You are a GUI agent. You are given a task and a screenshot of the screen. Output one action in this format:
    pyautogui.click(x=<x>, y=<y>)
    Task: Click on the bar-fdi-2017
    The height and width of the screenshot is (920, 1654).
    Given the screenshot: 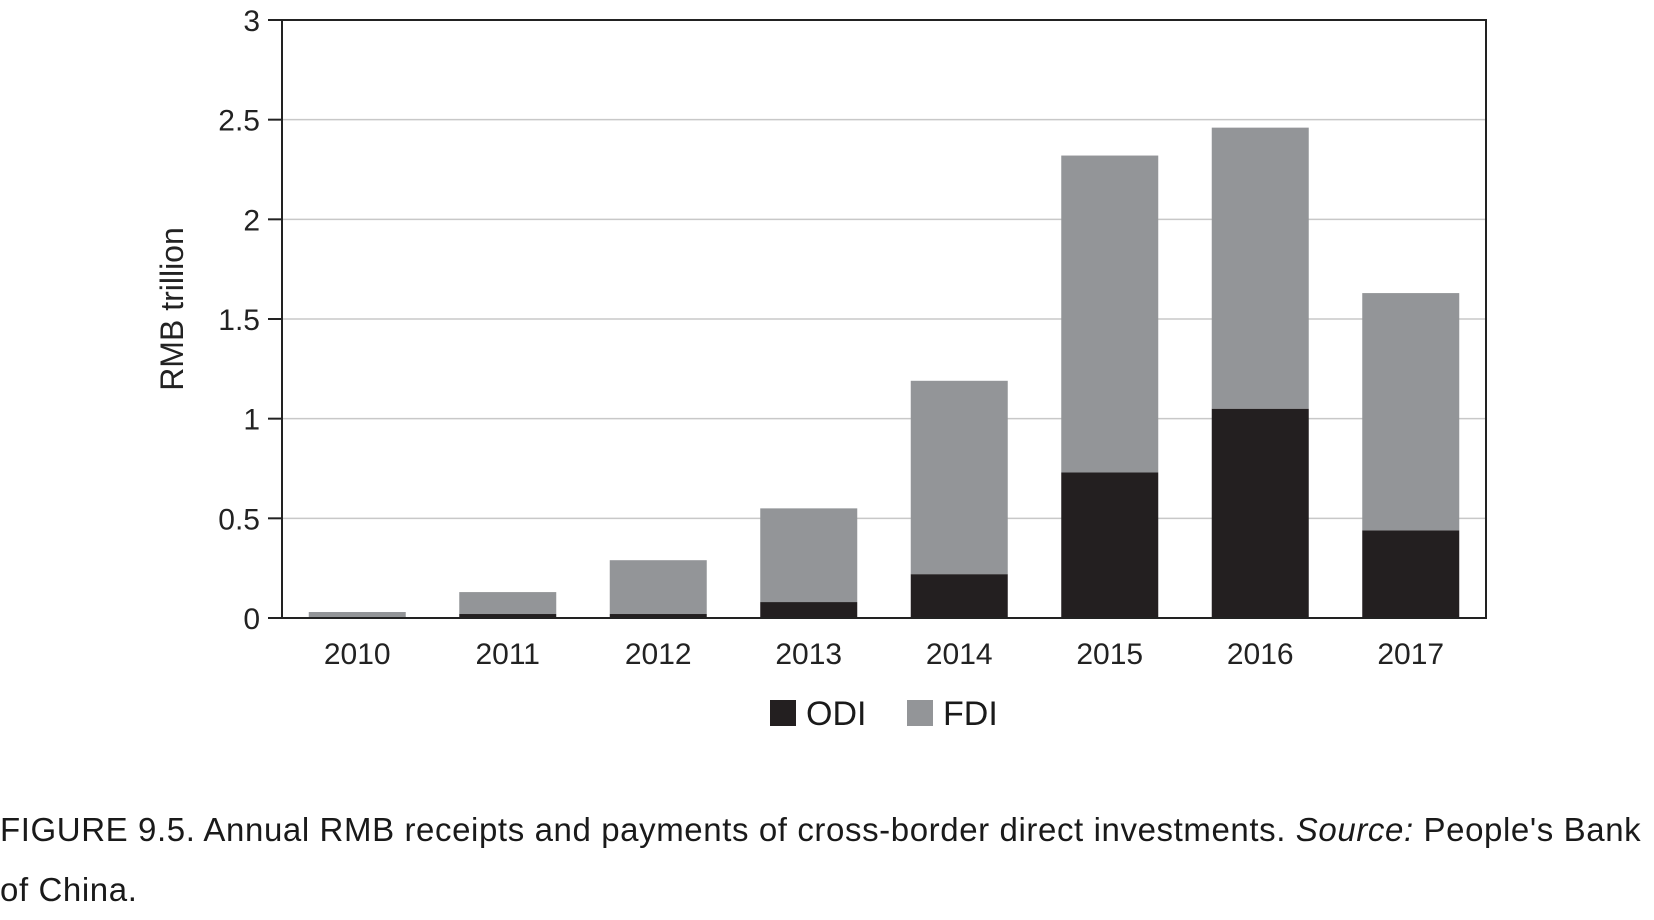 What is the action you would take?
    pyautogui.click(x=1411, y=412)
    